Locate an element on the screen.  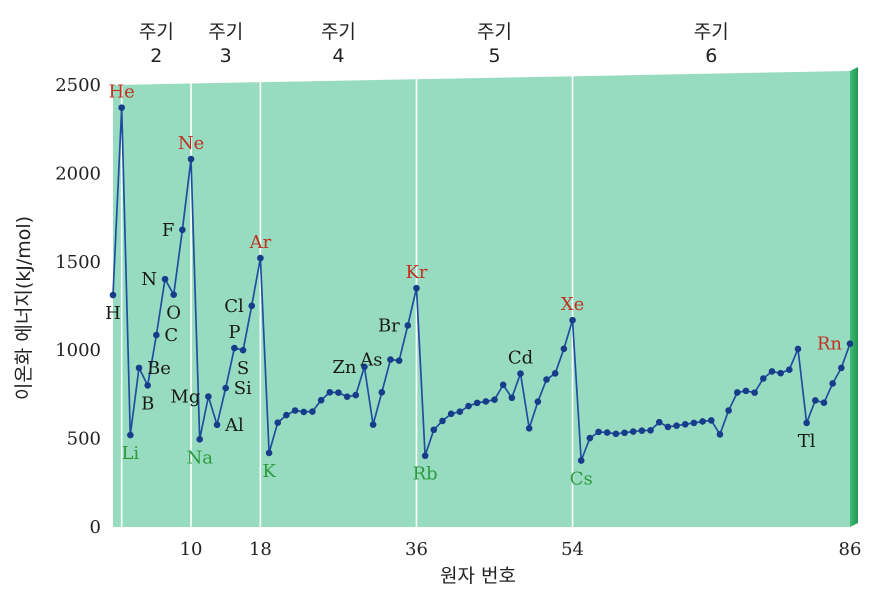
point-z56 is located at coordinates (590, 438).